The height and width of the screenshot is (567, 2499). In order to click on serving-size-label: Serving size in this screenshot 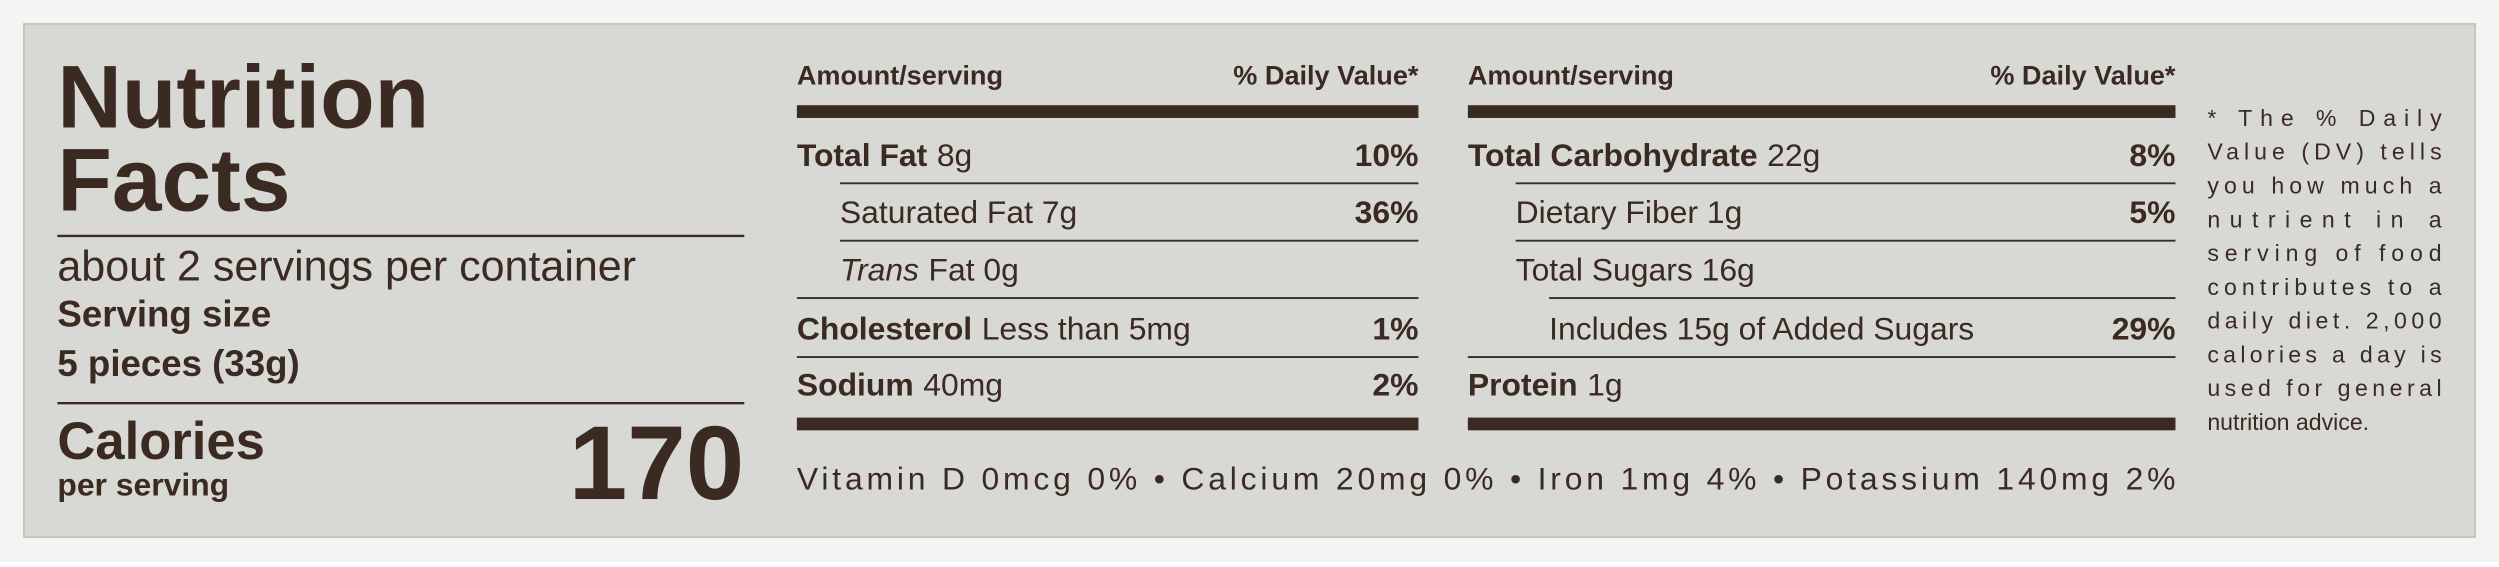, I will do `click(164, 314)`.